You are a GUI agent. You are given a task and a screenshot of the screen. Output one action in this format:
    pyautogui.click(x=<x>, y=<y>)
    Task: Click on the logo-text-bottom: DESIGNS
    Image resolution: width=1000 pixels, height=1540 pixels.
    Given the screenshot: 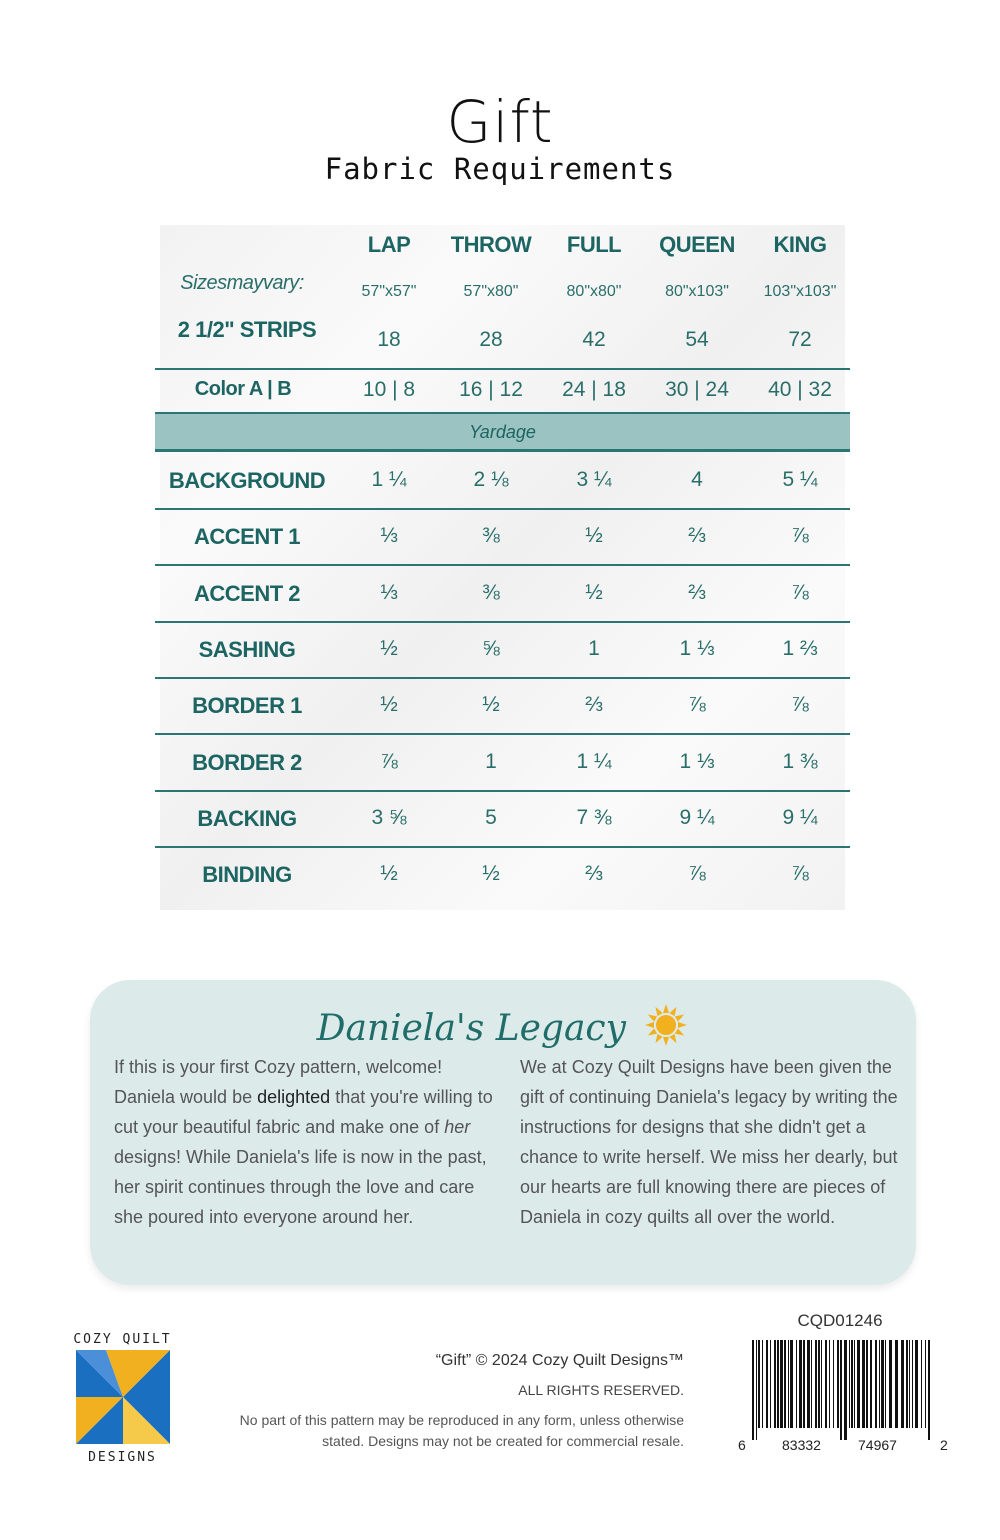 What is the action you would take?
    pyautogui.click(x=122, y=1457)
    